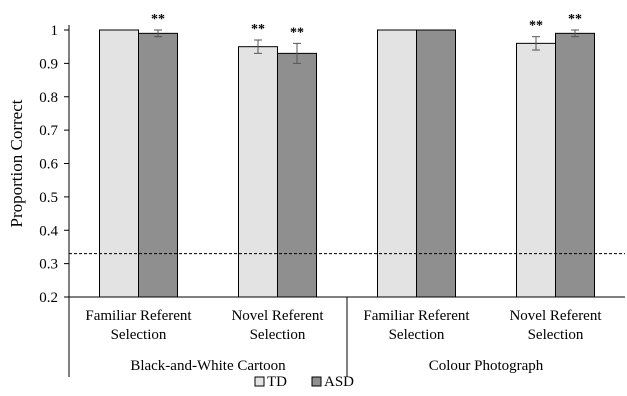 This screenshot has height=396, width=627. Describe the element at coordinates (55, 31) in the screenshot. I see `y-tick-label: 1` at that location.